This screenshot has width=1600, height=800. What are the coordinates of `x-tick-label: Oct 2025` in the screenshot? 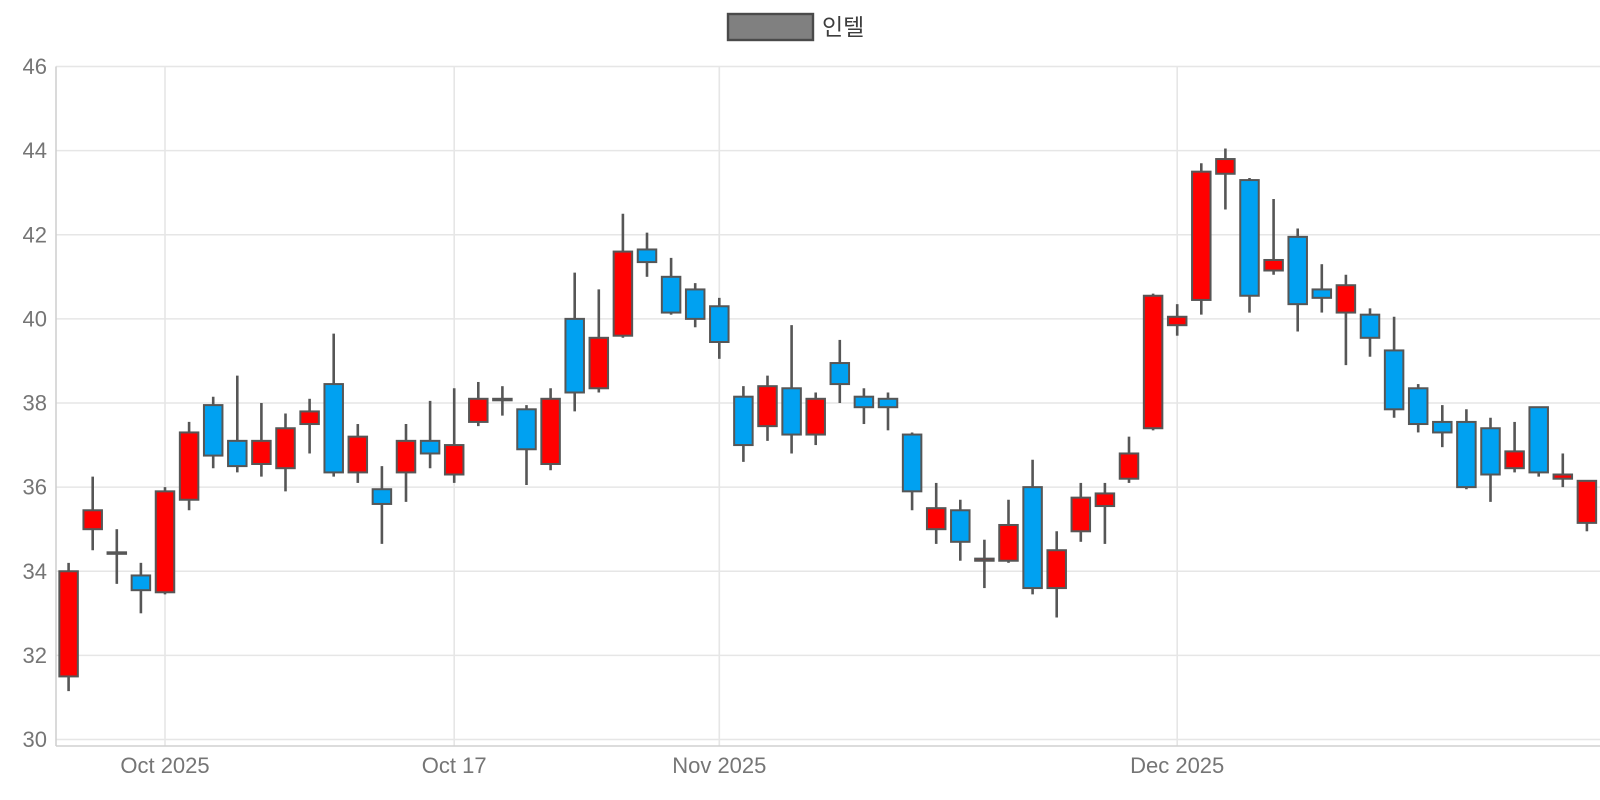 It's located at (164, 765).